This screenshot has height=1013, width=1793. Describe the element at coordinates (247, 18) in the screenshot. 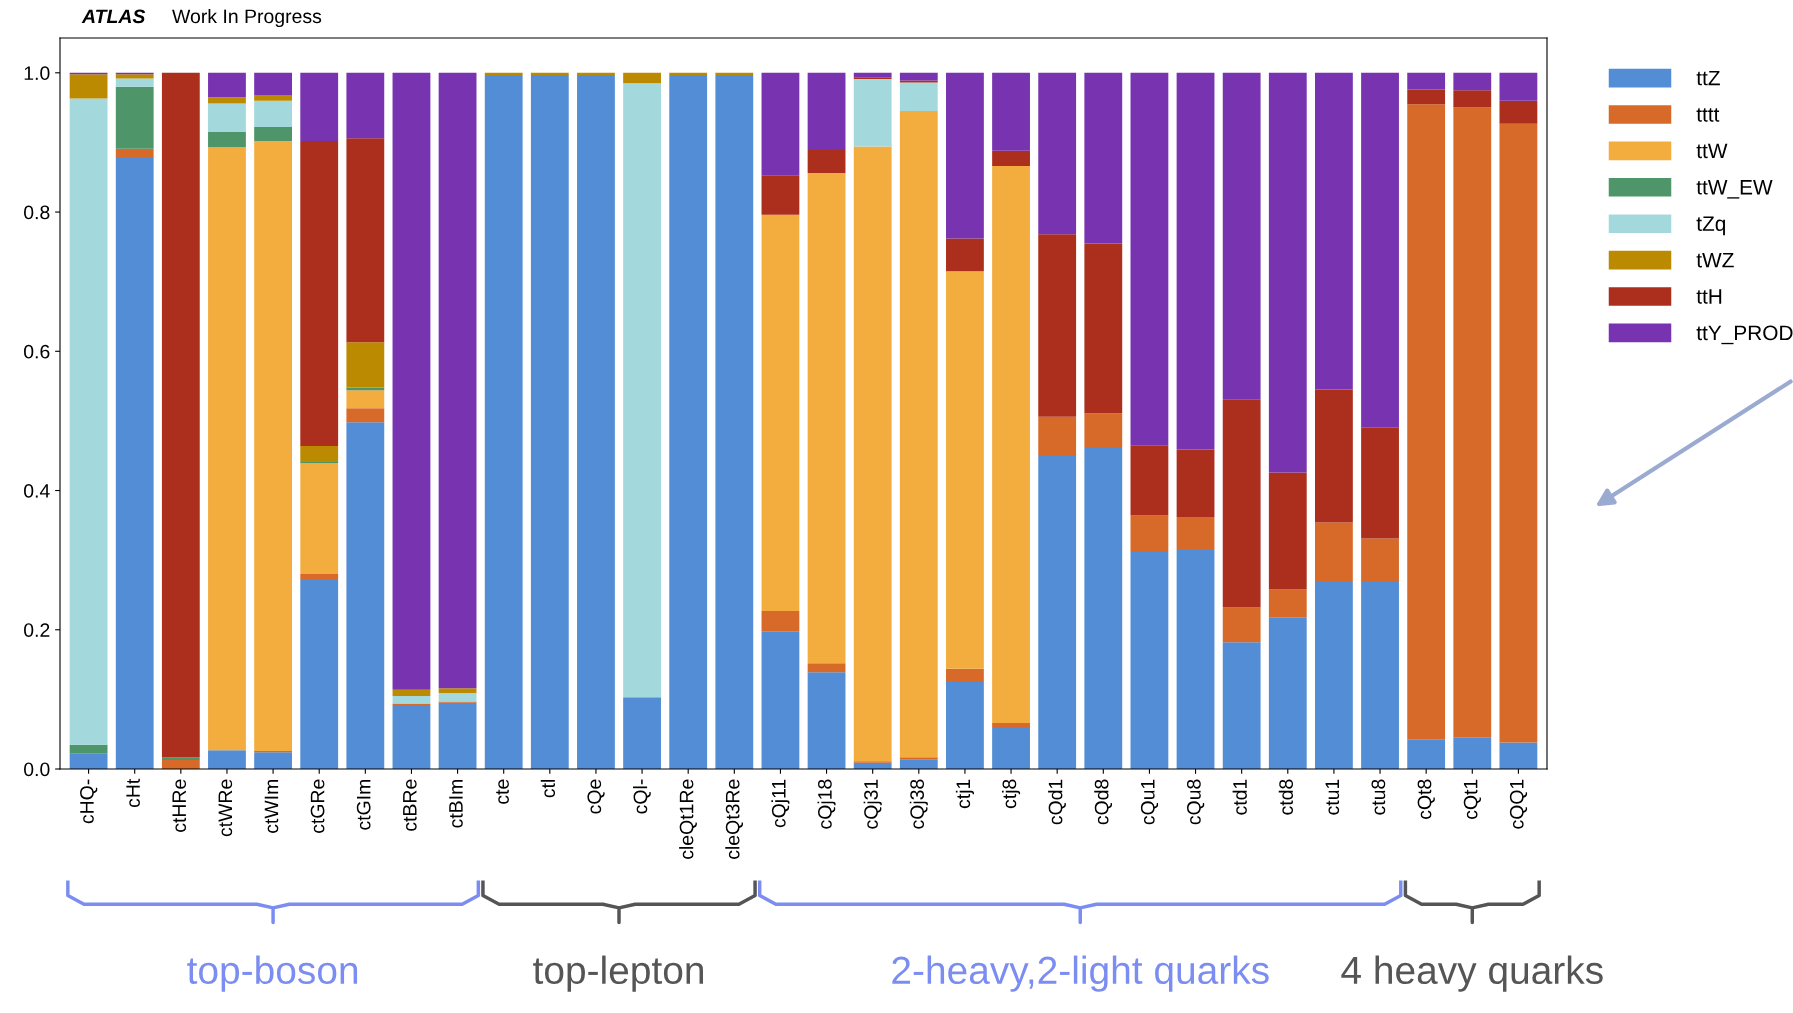

I see `chart-subtitle: Work In Progress` at that location.